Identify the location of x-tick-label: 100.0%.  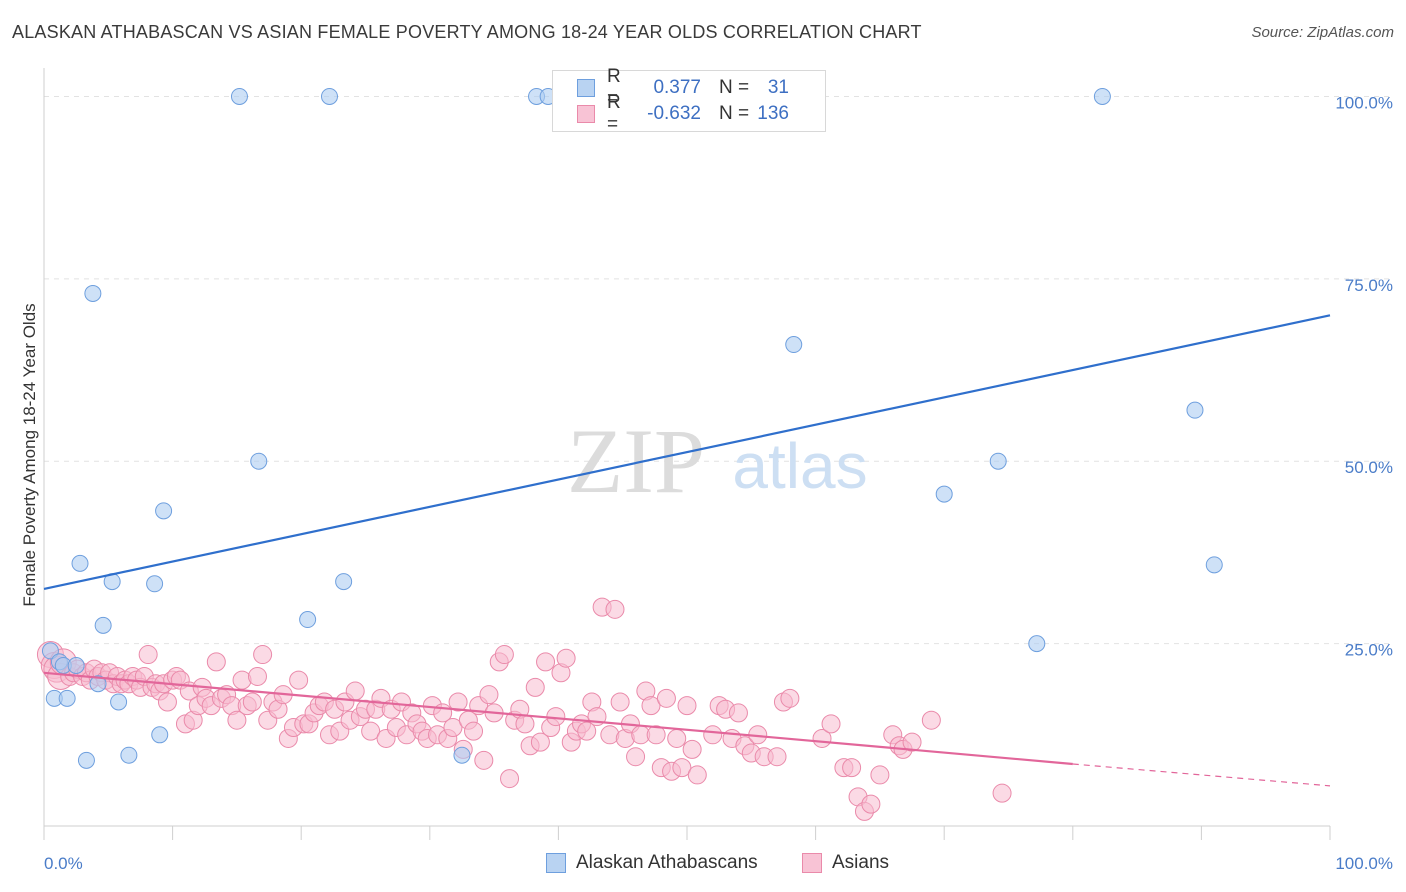
(1364, 863).